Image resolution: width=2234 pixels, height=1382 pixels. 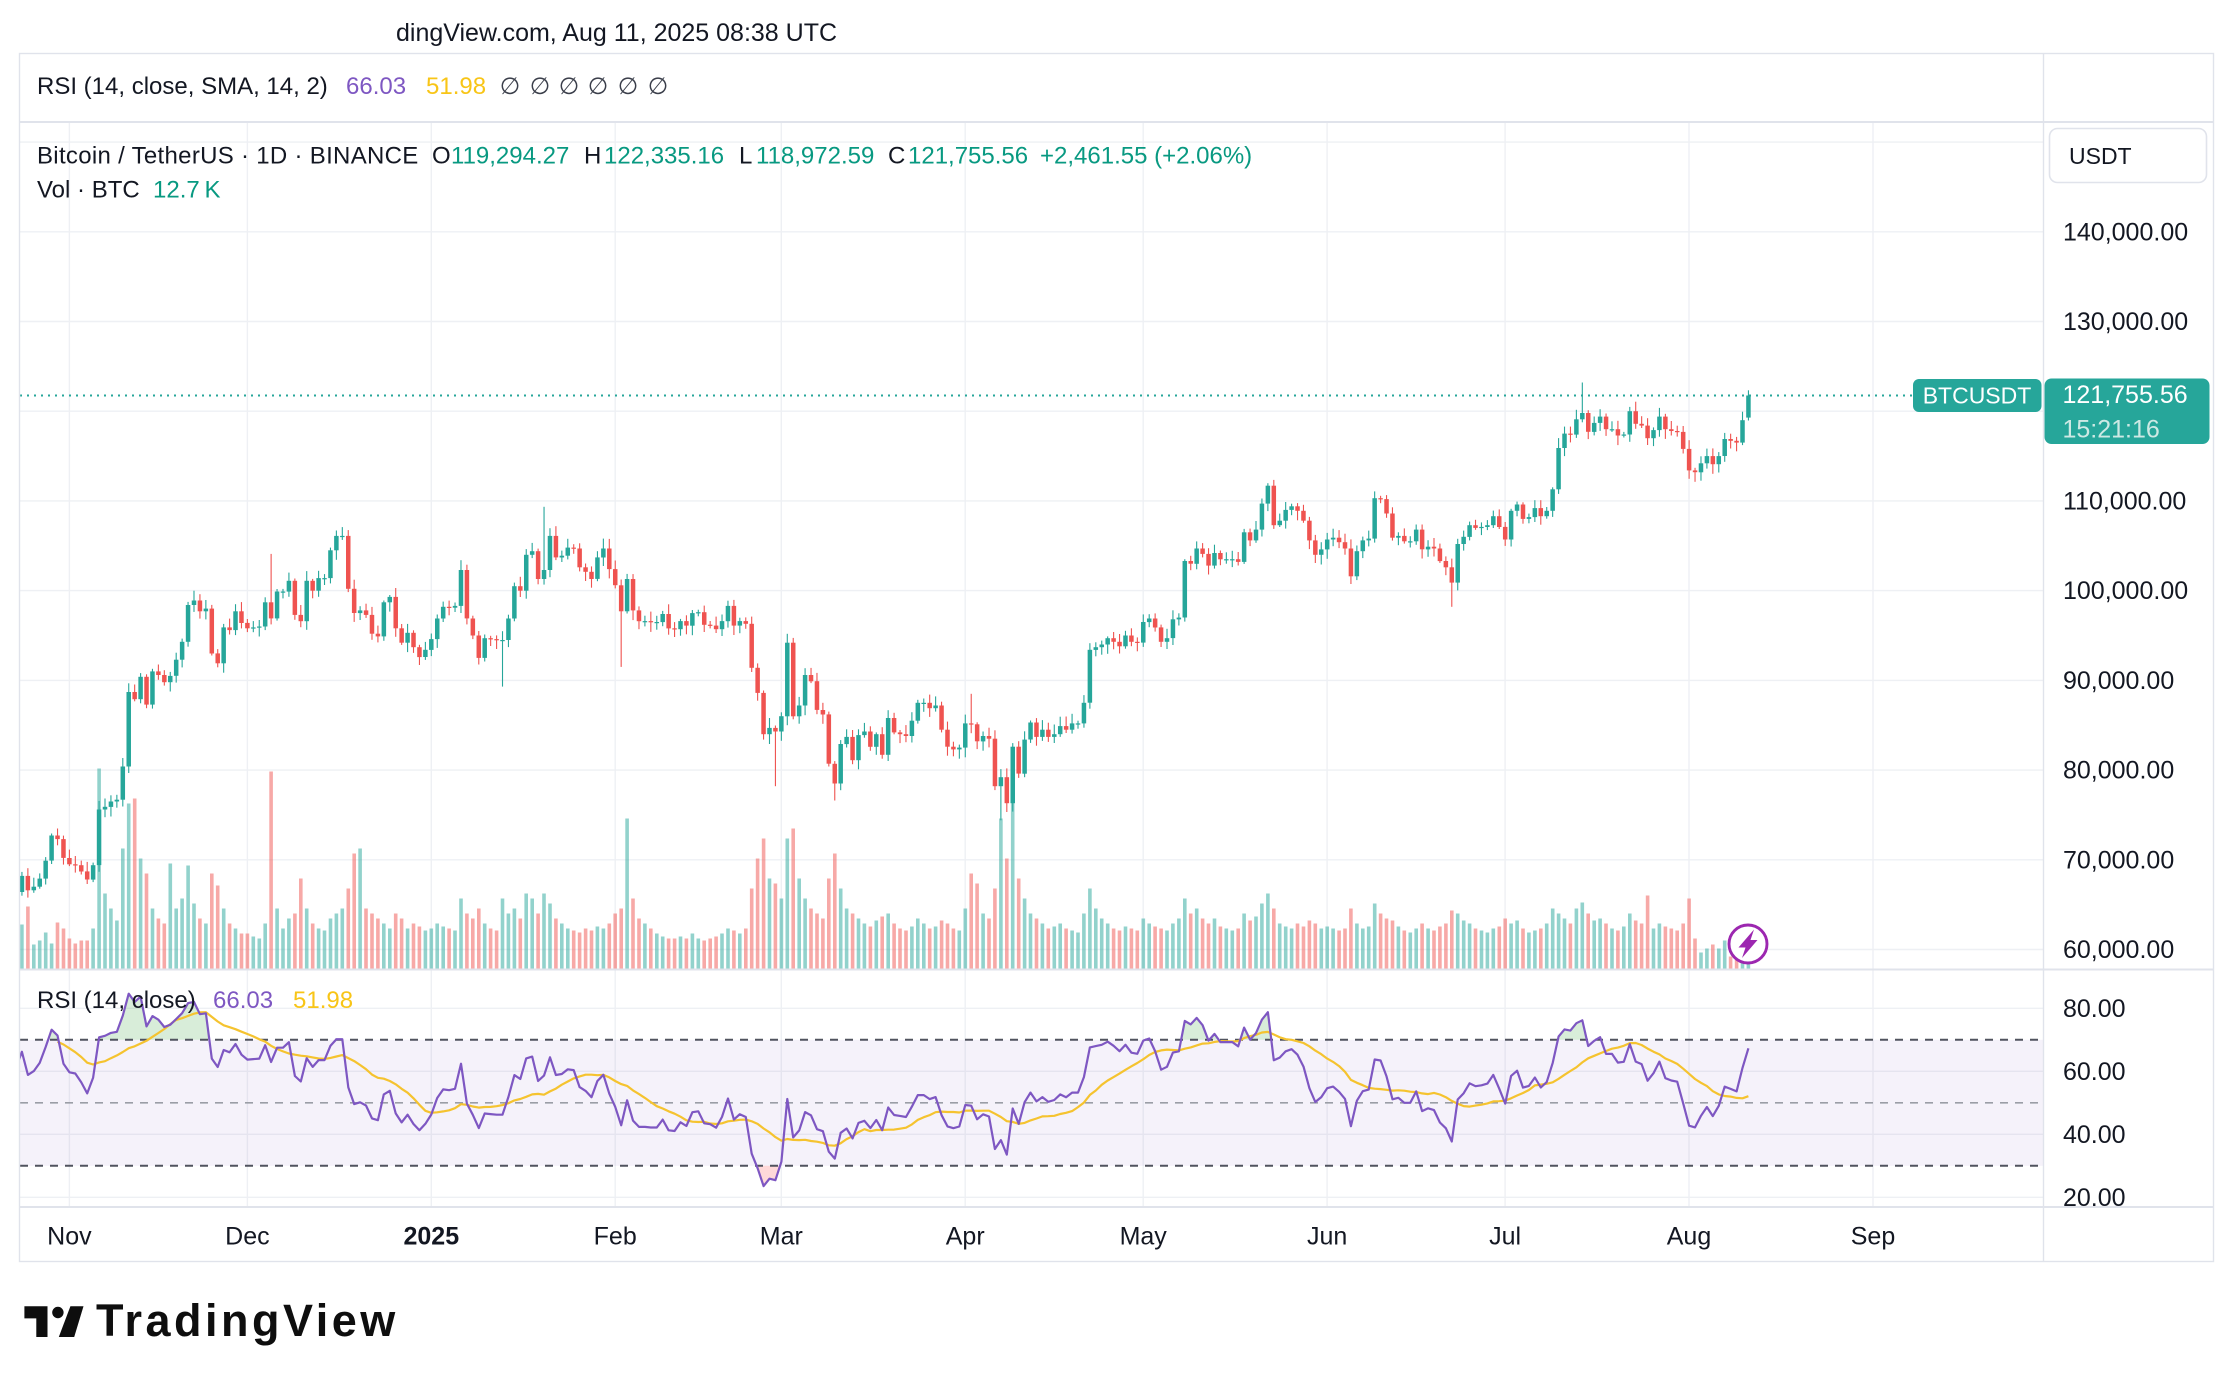 What do you see at coordinates (1327, 1237) in the screenshot?
I see `svg-text: Jun` at bounding box center [1327, 1237].